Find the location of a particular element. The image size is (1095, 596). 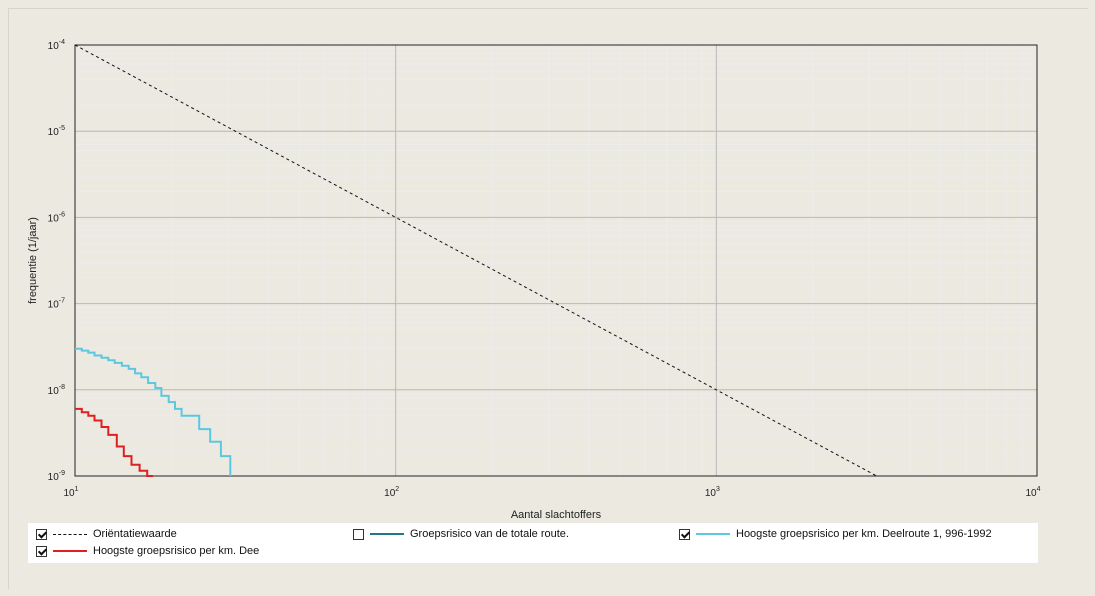

y-axis-title: frequentie (1/jaar) is located at coordinates (33, 260).